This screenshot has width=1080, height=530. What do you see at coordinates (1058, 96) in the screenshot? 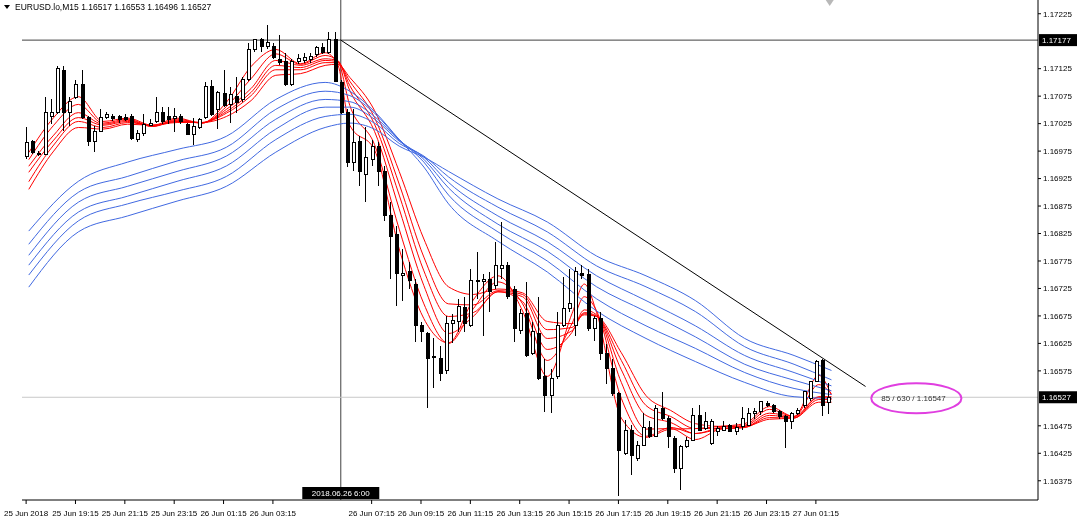
I see `y-tick-label: 1.17075` at bounding box center [1058, 96].